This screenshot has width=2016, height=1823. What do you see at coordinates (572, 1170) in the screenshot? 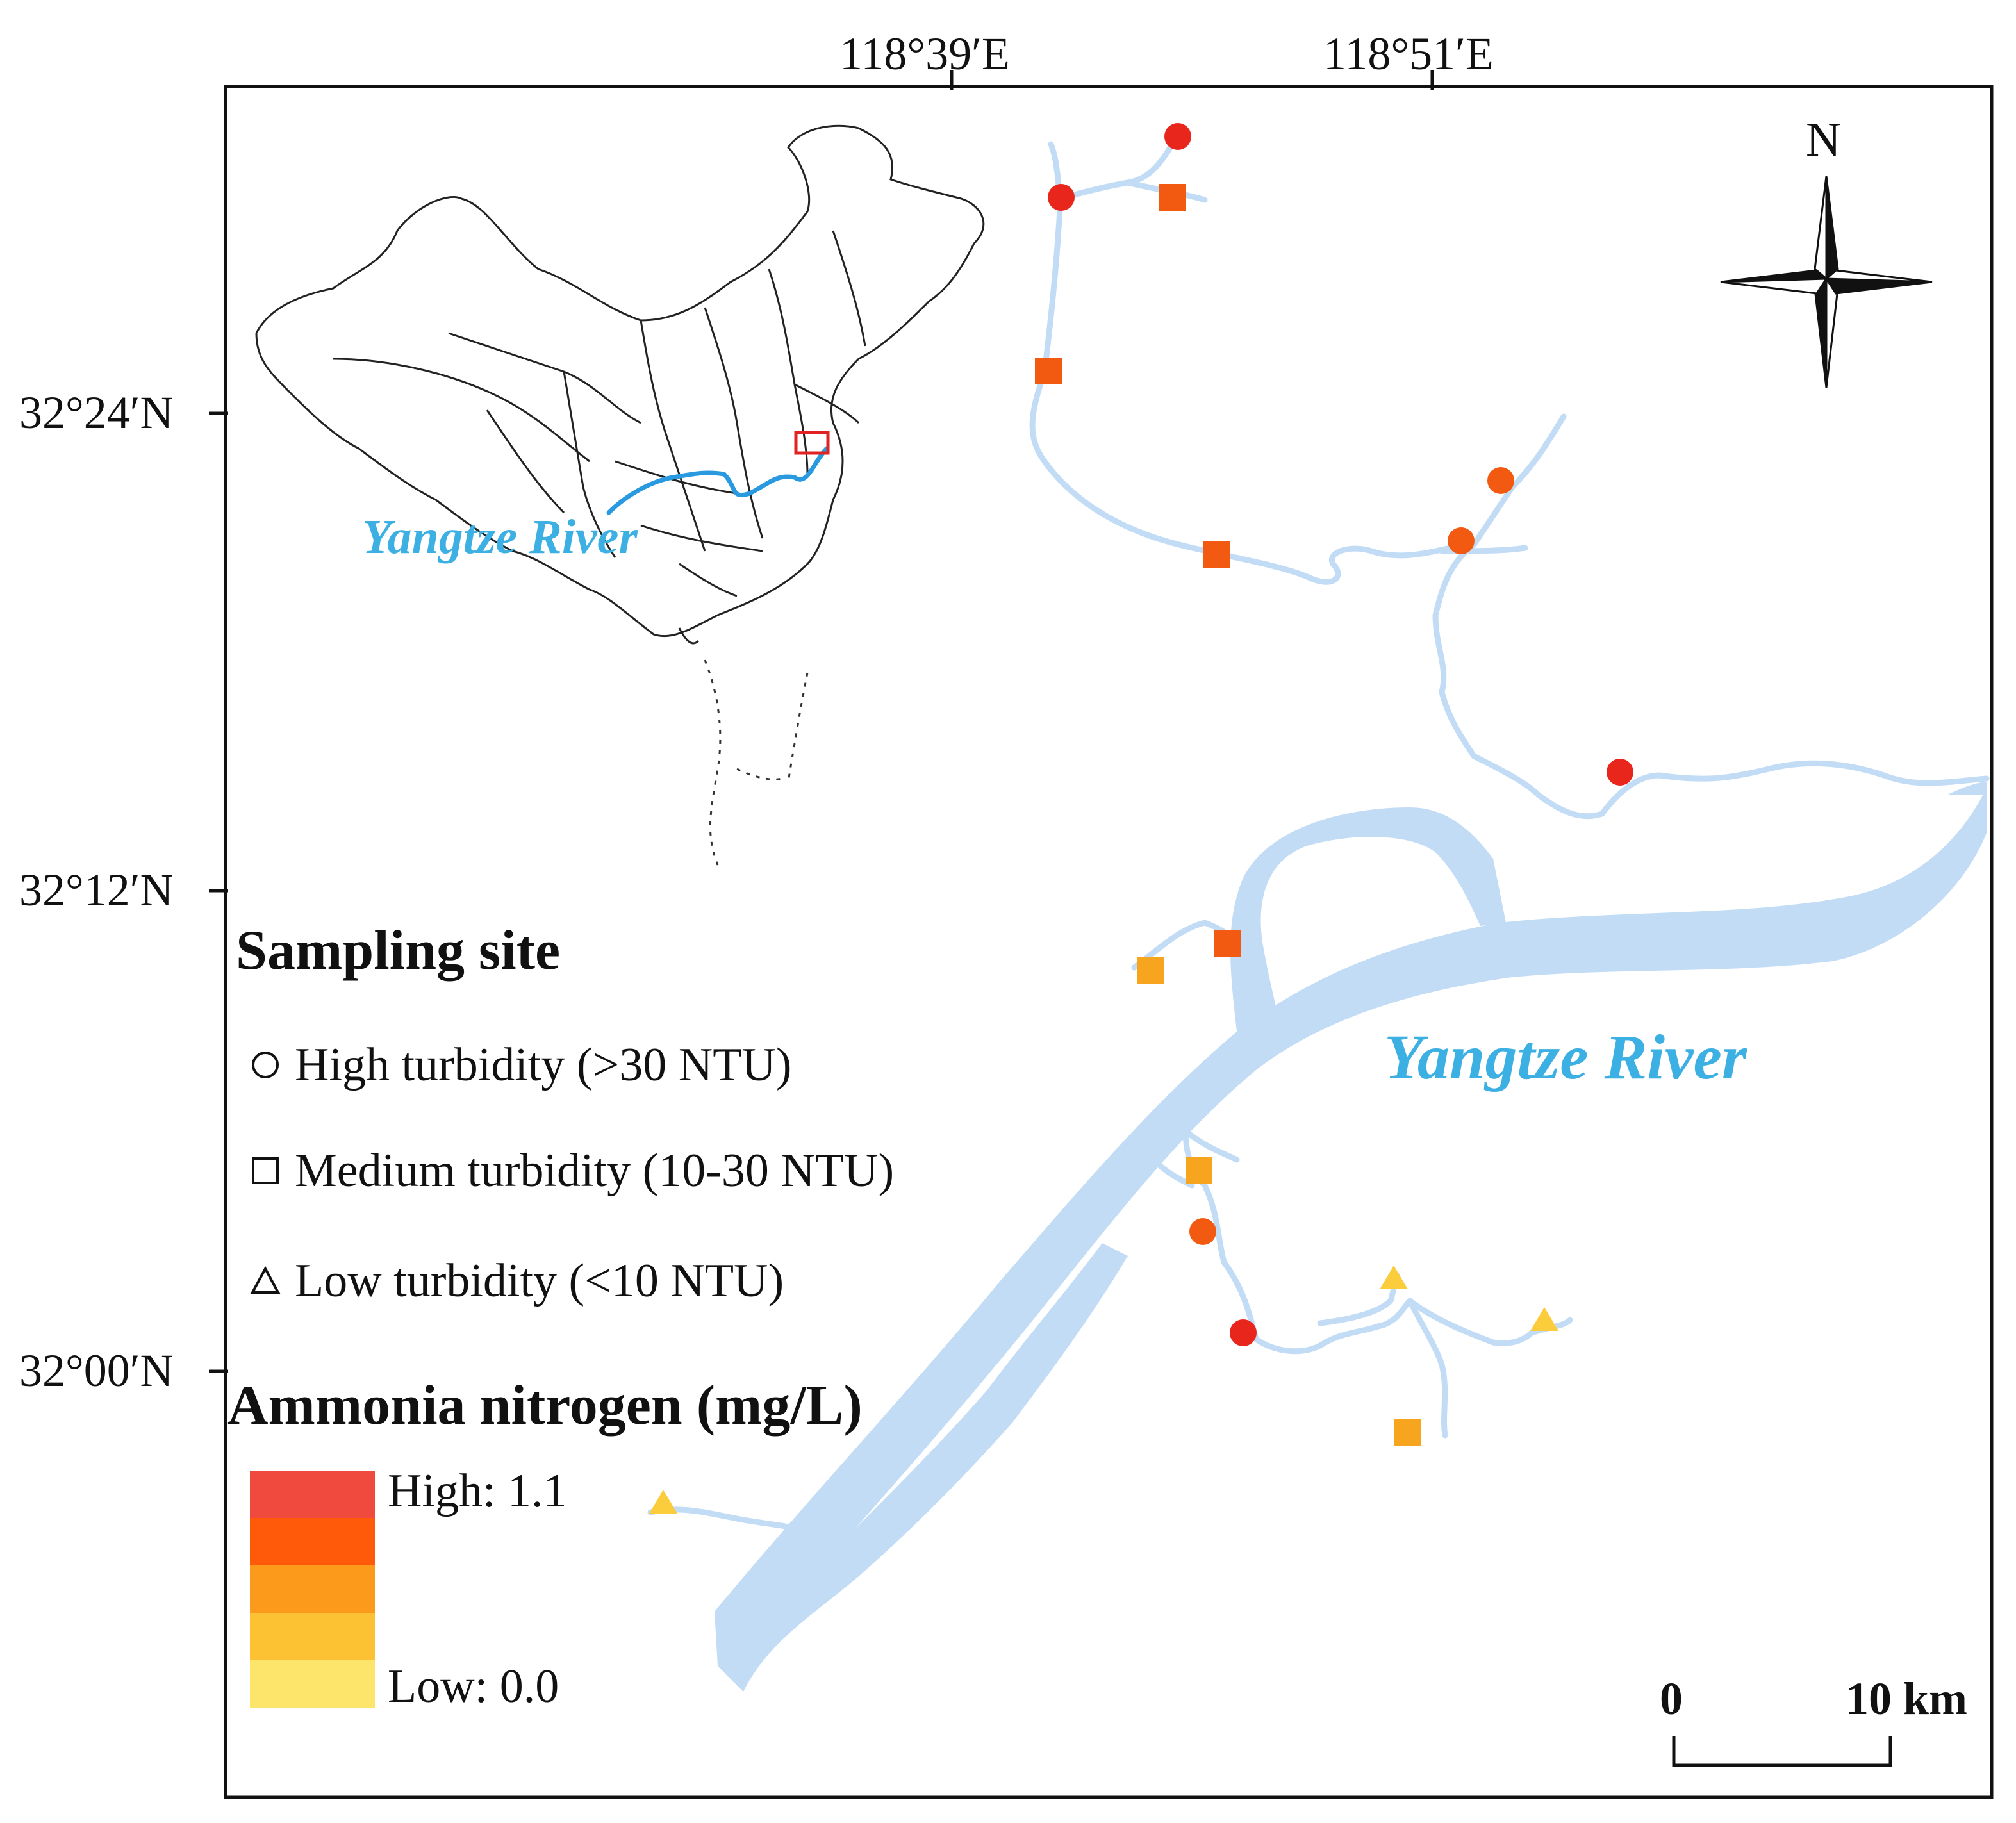
I see `legend-item-medium-turbidity: Medium turbidity (10-30 NTU)` at bounding box center [572, 1170].